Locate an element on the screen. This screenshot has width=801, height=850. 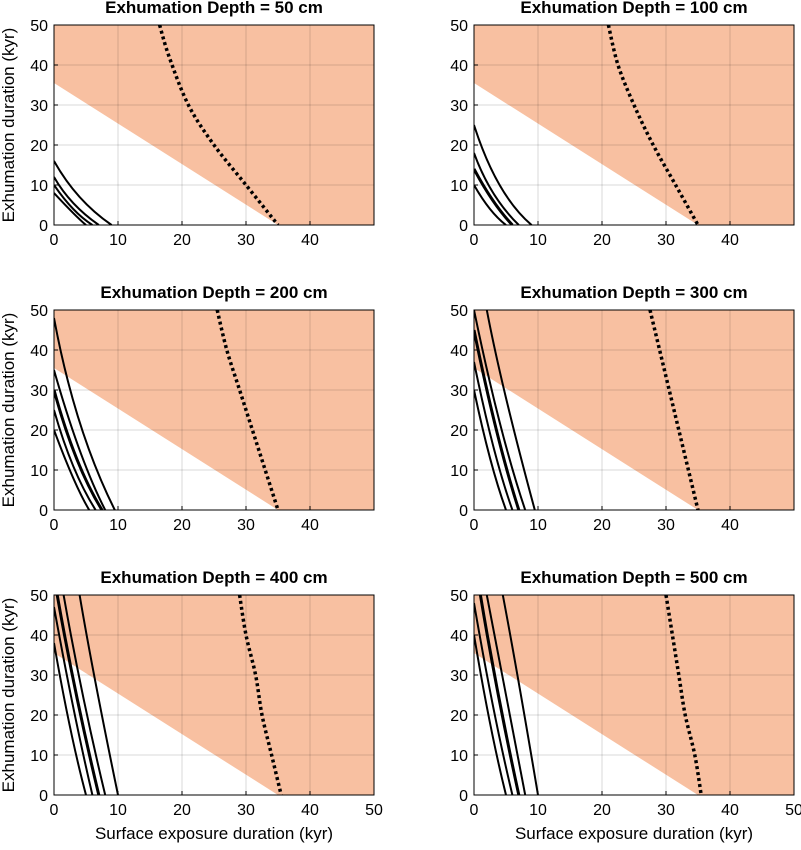
chart-title: Exhumation Depth = 50 cm is located at coordinates (214, 8).